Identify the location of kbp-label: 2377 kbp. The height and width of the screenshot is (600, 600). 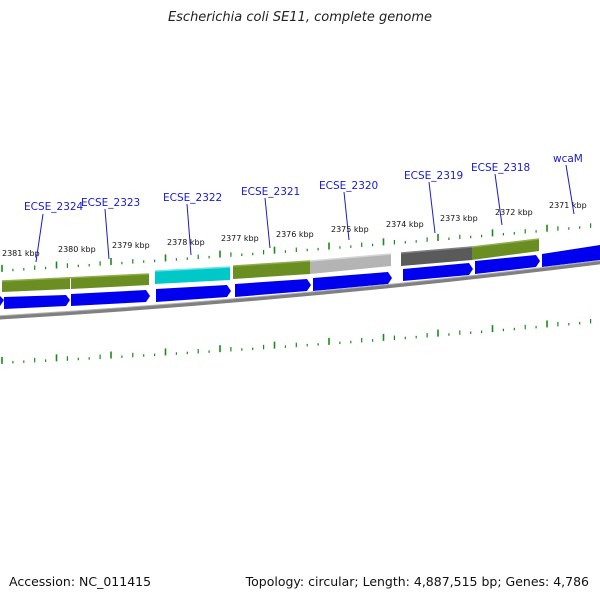
(240, 238).